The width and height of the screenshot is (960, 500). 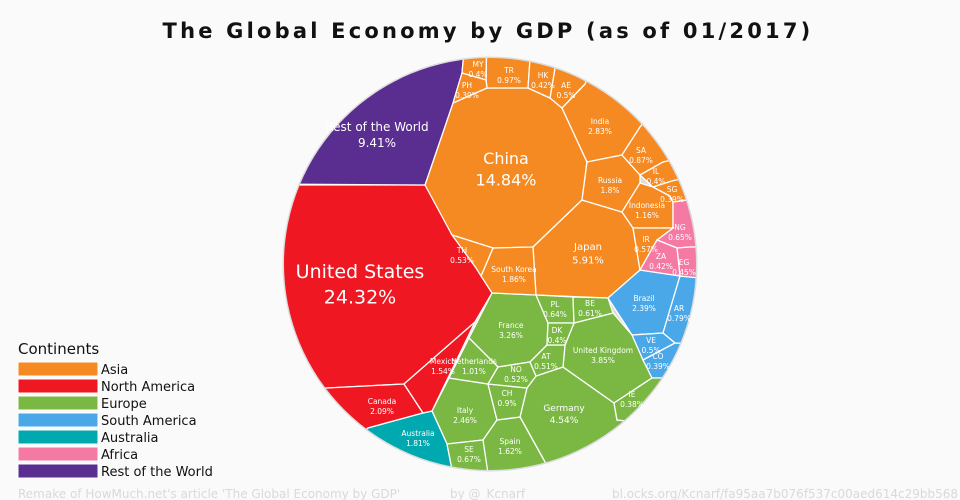 I want to click on cell-label-ph: PH 0.39%, so click(x=467, y=90).